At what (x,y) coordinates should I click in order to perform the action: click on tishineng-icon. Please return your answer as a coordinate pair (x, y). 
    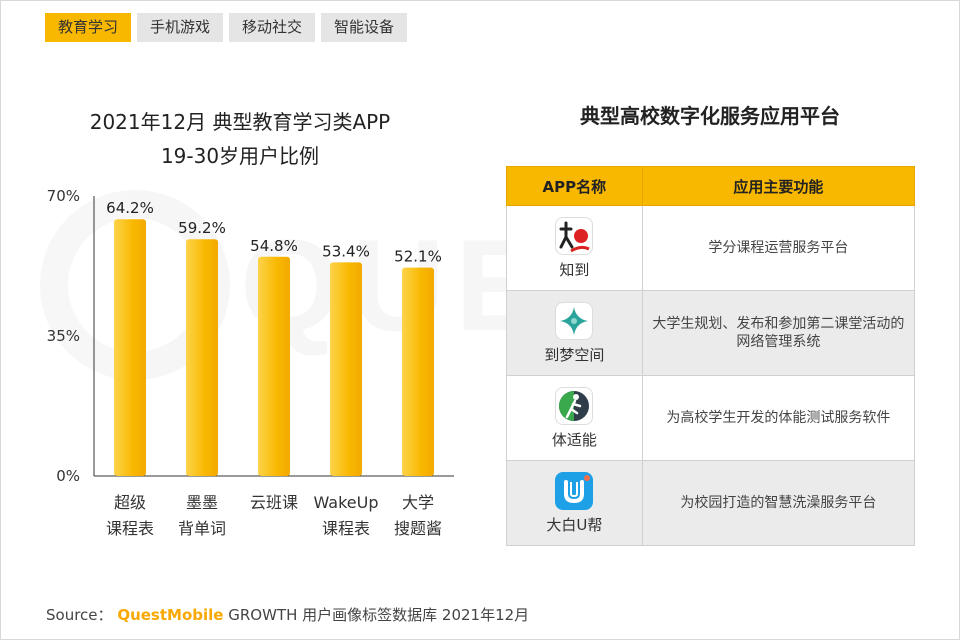
    Looking at the image, I should click on (574, 405).